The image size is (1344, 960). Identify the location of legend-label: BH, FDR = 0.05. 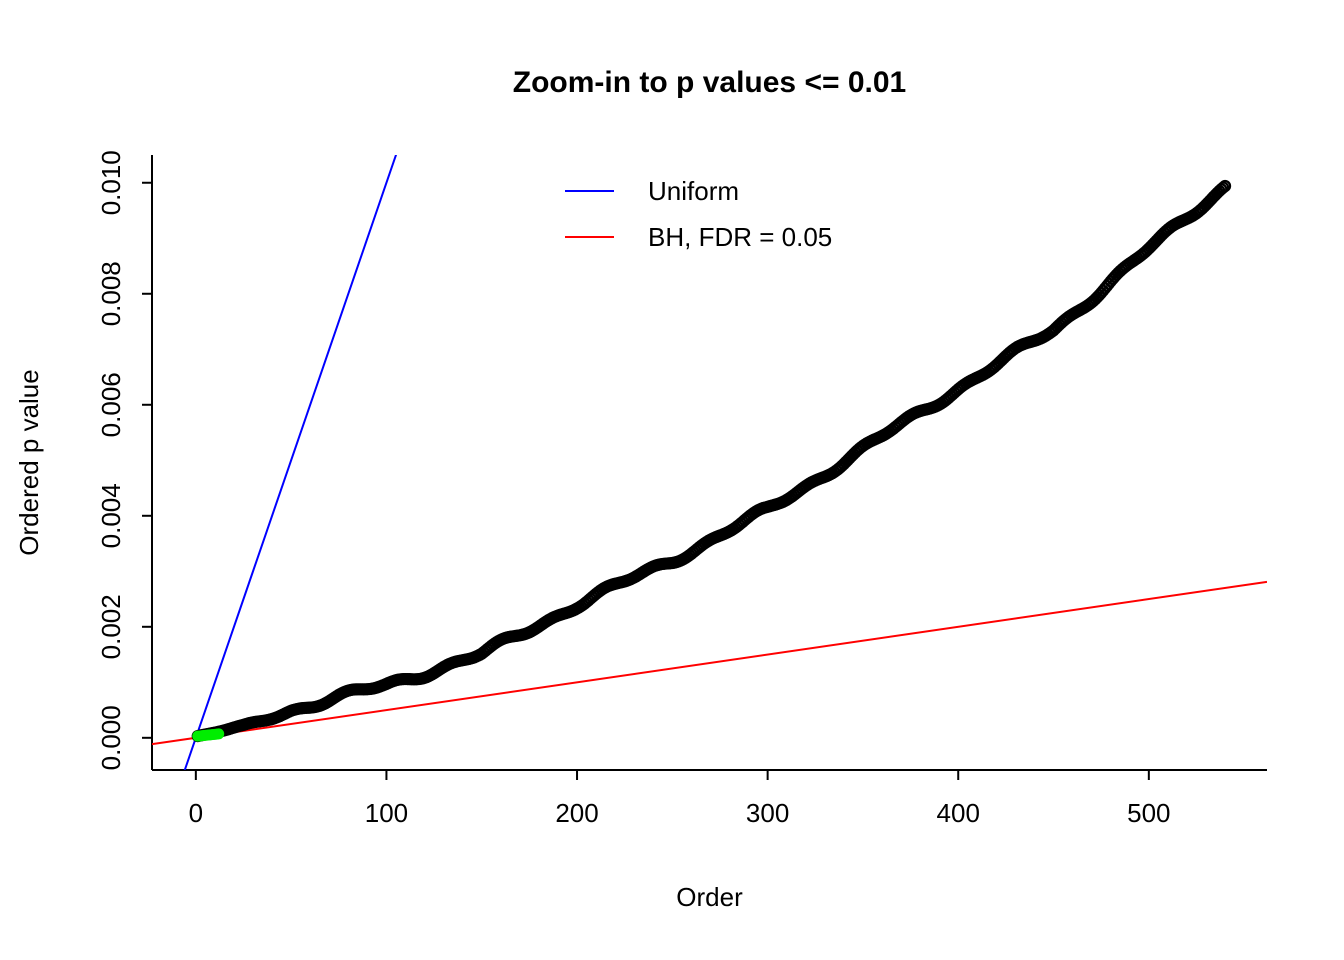
(740, 237).